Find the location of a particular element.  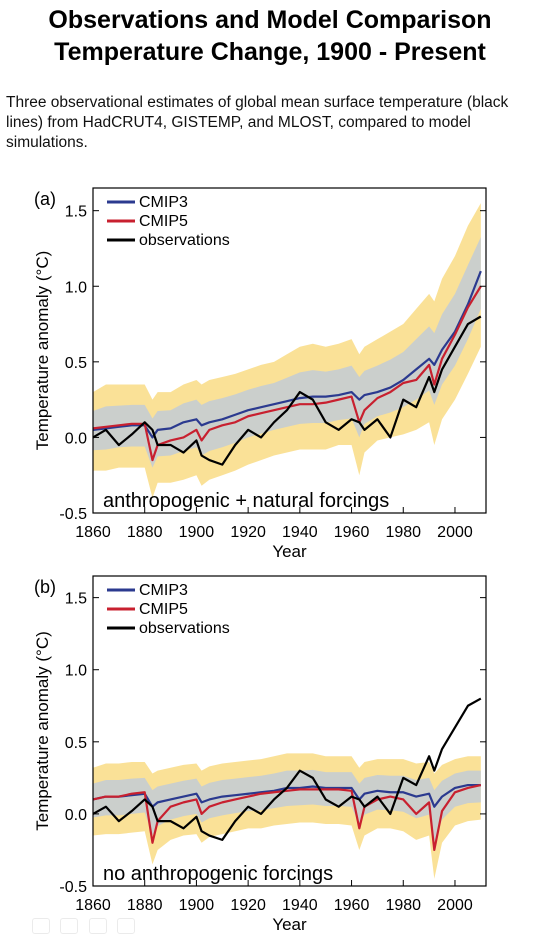

back-arrow-icon is located at coordinates (41, 926).